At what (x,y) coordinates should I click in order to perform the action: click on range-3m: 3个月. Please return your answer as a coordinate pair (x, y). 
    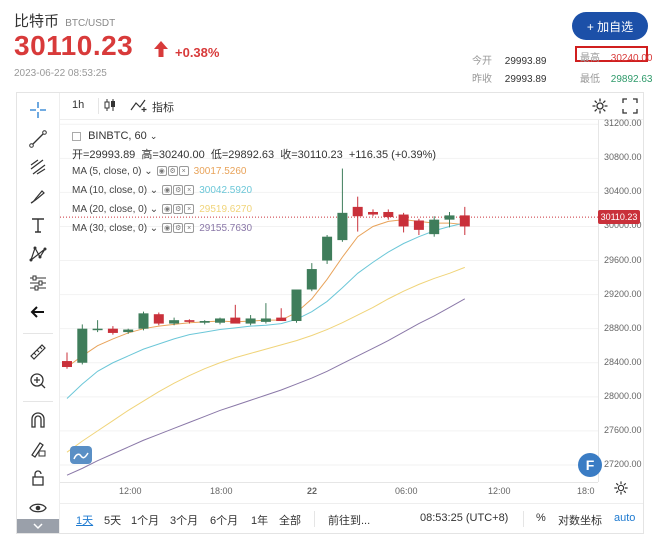
    Looking at the image, I should click on (184, 521).